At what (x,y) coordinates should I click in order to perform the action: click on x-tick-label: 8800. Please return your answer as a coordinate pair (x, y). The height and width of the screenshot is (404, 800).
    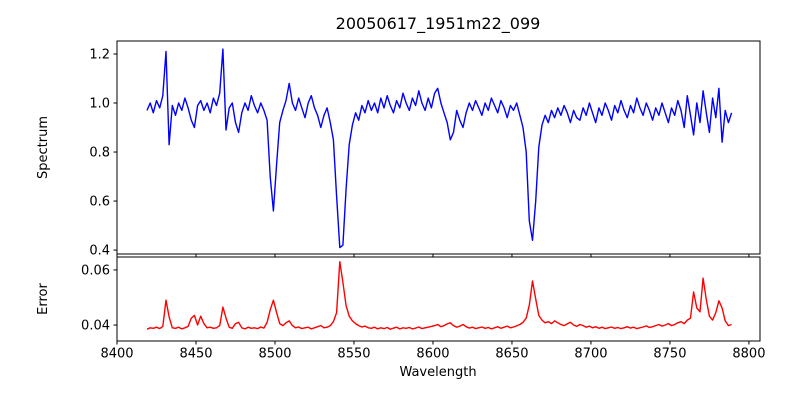
    Looking at the image, I should click on (748, 354).